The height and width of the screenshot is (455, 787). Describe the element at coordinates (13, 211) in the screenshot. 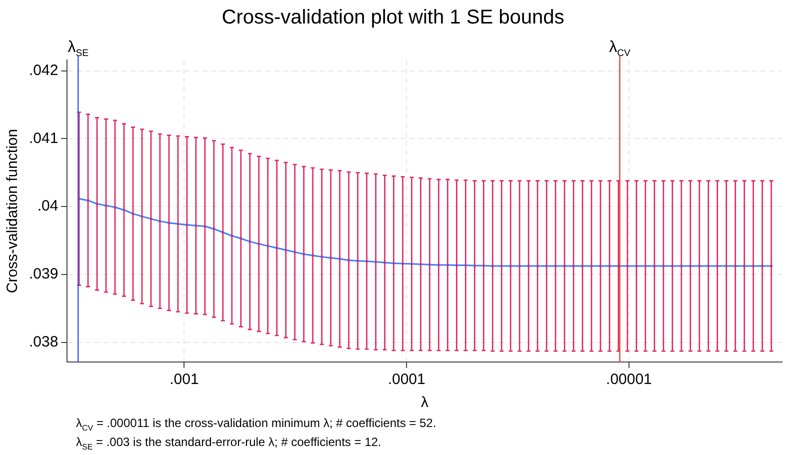

I see `y-axis-title: Cross-validation function` at that location.